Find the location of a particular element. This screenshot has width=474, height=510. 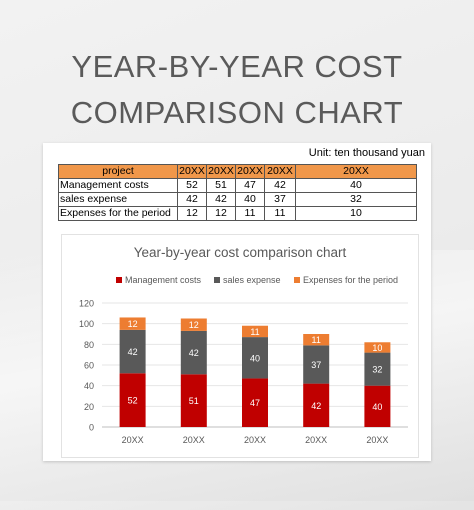

row-label: Expenses for the period is located at coordinates (118, 213).